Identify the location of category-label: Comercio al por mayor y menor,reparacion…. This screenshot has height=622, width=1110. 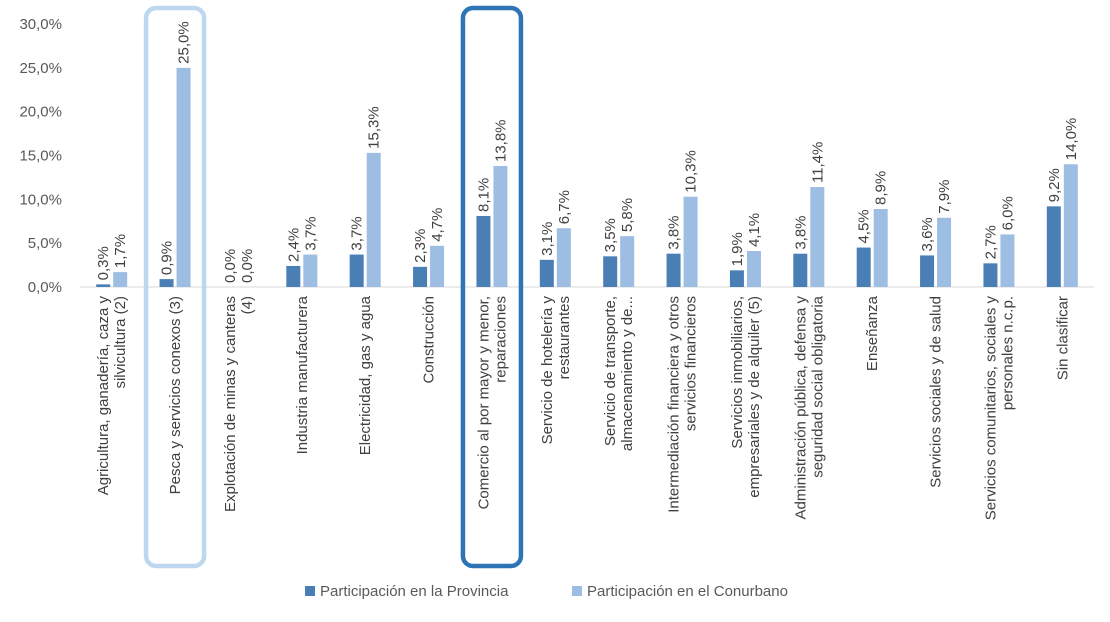
(492, 402).